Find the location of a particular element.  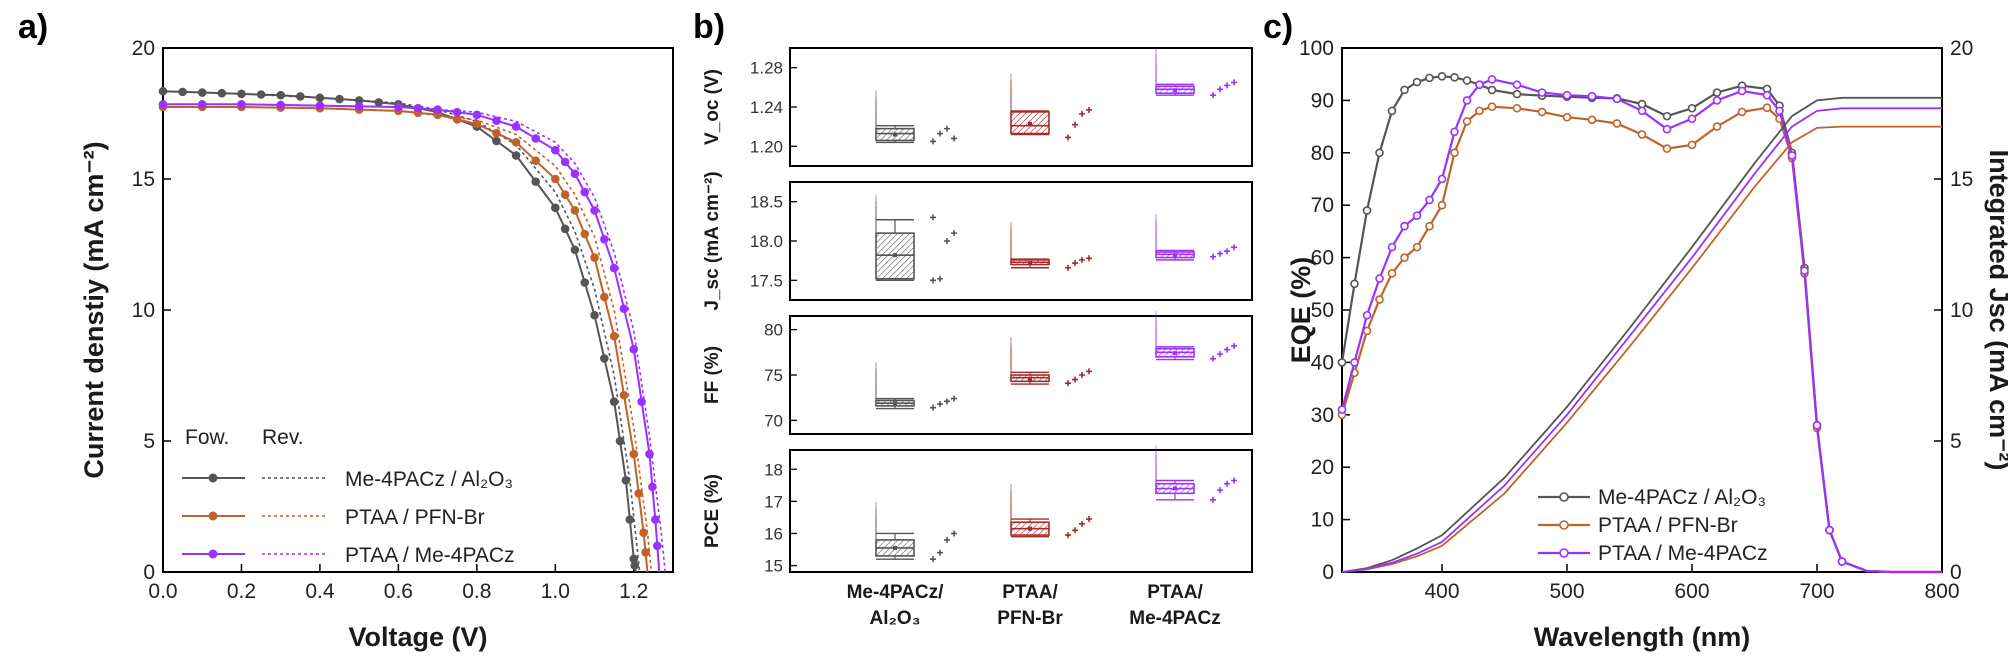

legend-marker is located at coordinates (1564, 497).